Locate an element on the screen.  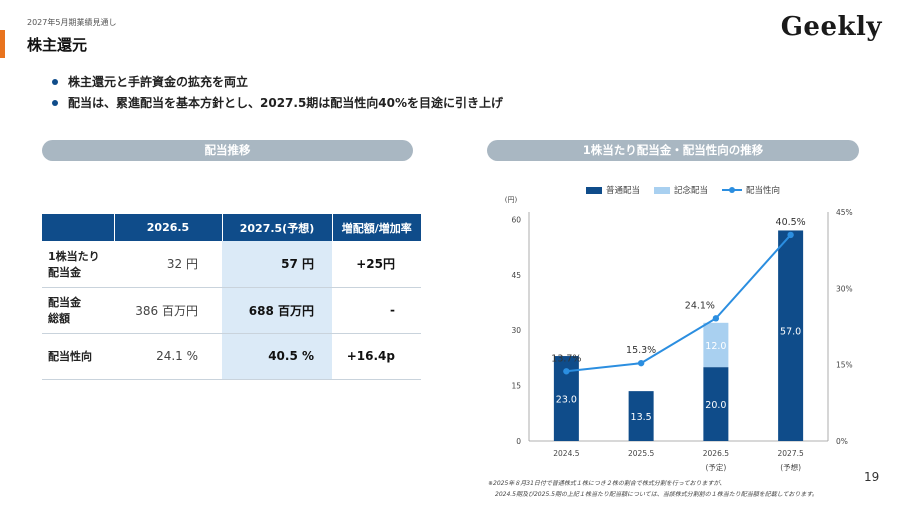
table-header-row: 2026.5 2027.5(予想) 増配額/増加率 is located at coordinates (231, 227).